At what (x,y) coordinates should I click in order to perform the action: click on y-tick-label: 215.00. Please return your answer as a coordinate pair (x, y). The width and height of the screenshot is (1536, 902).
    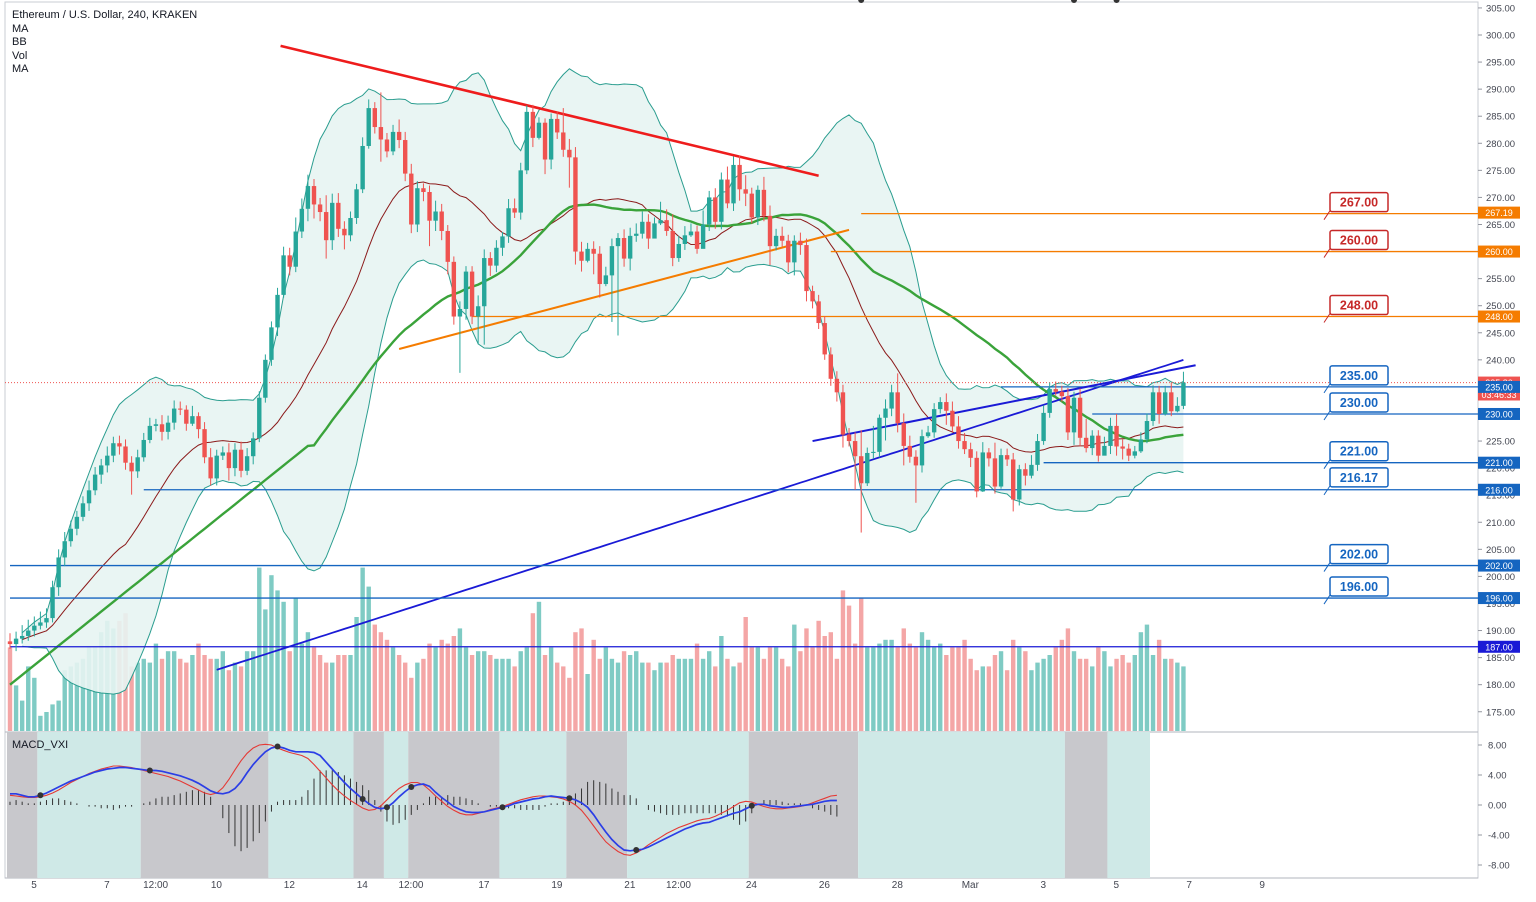
    Looking at the image, I should click on (1500, 496).